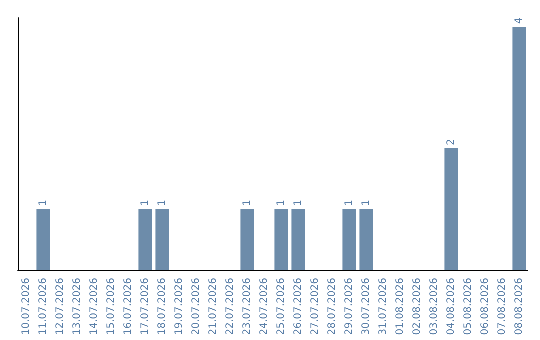 Image resolution: width=540 pixels, height=340 pixels. I want to click on x-tick-label: 07.08.2026, so click(502, 307).